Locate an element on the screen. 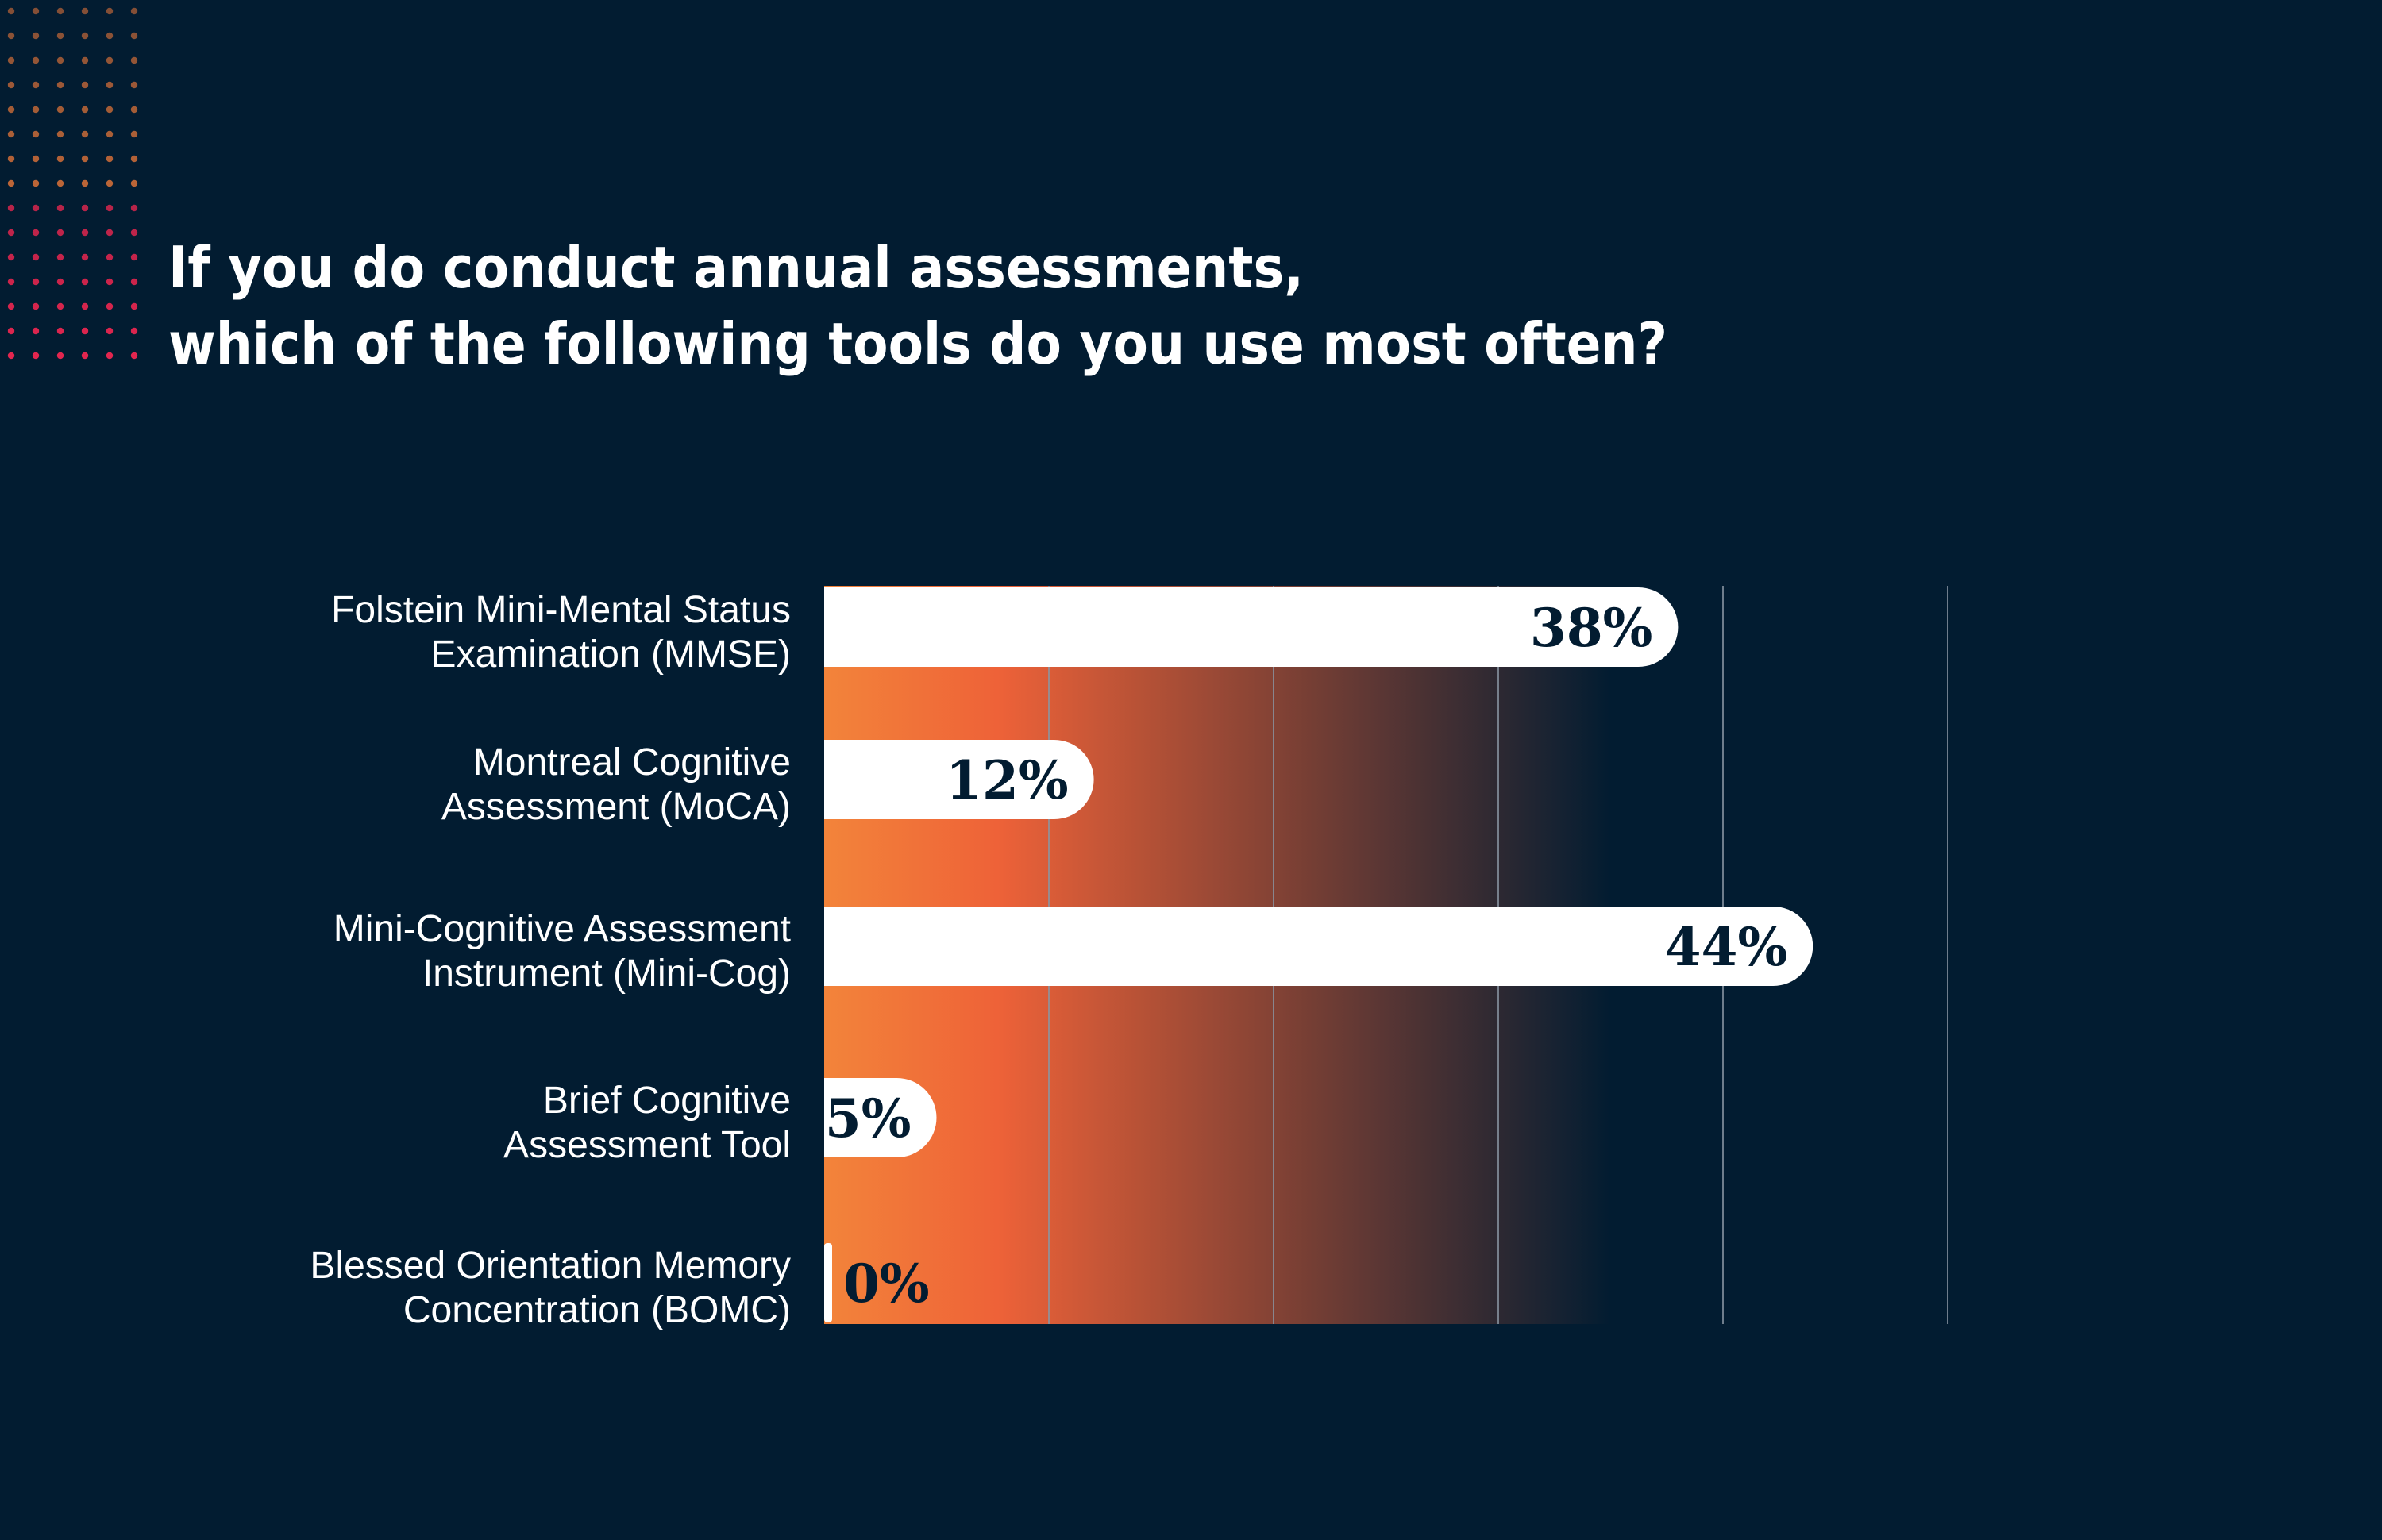  value-label: 12% is located at coordinates (1007, 780).